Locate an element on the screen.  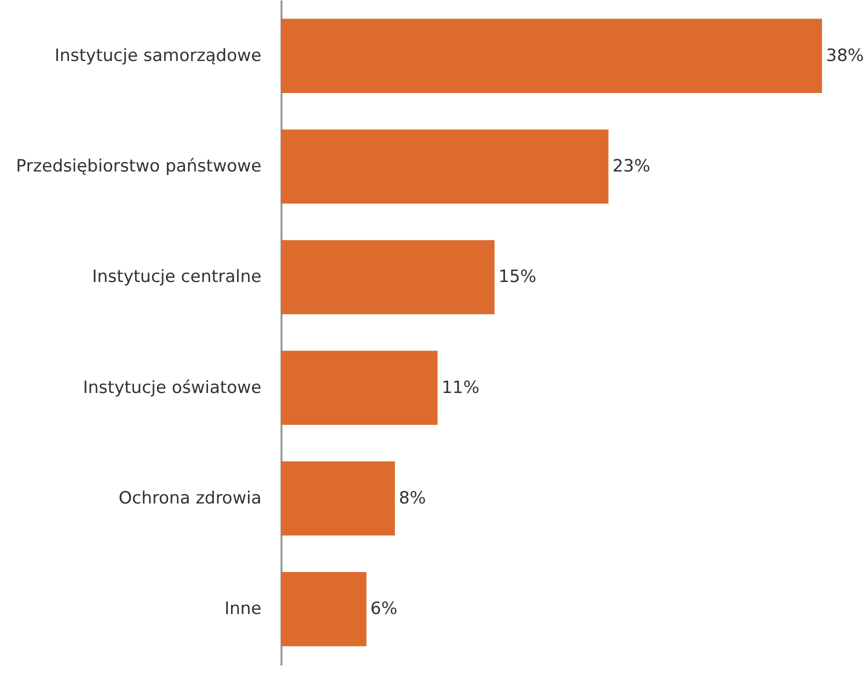
y-tick-label: Instytucje samorządowe is located at coordinates (158, 56).